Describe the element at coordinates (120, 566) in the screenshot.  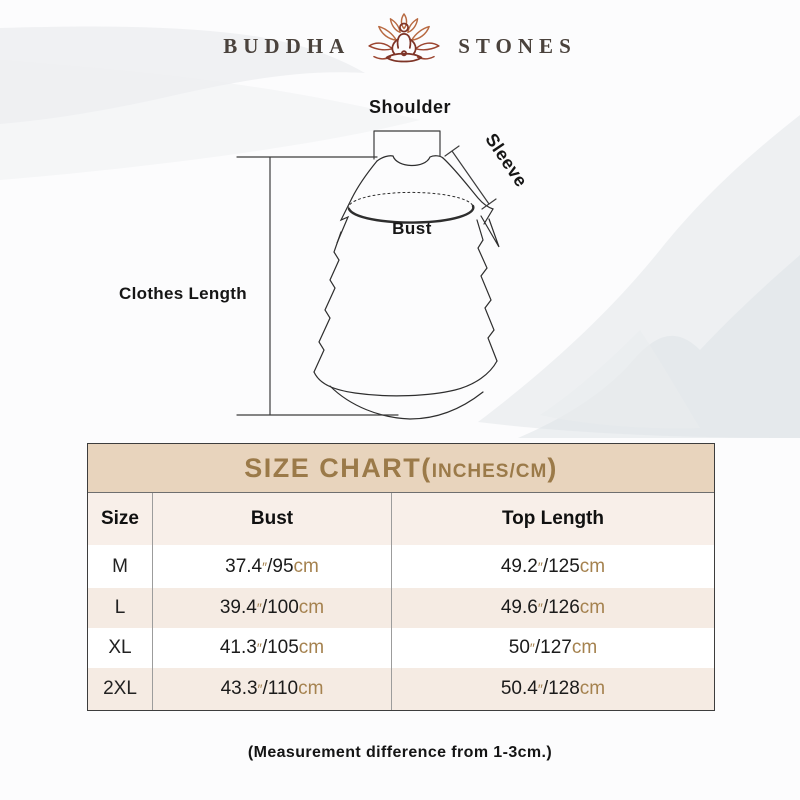
I see `size-value: M` at that location.